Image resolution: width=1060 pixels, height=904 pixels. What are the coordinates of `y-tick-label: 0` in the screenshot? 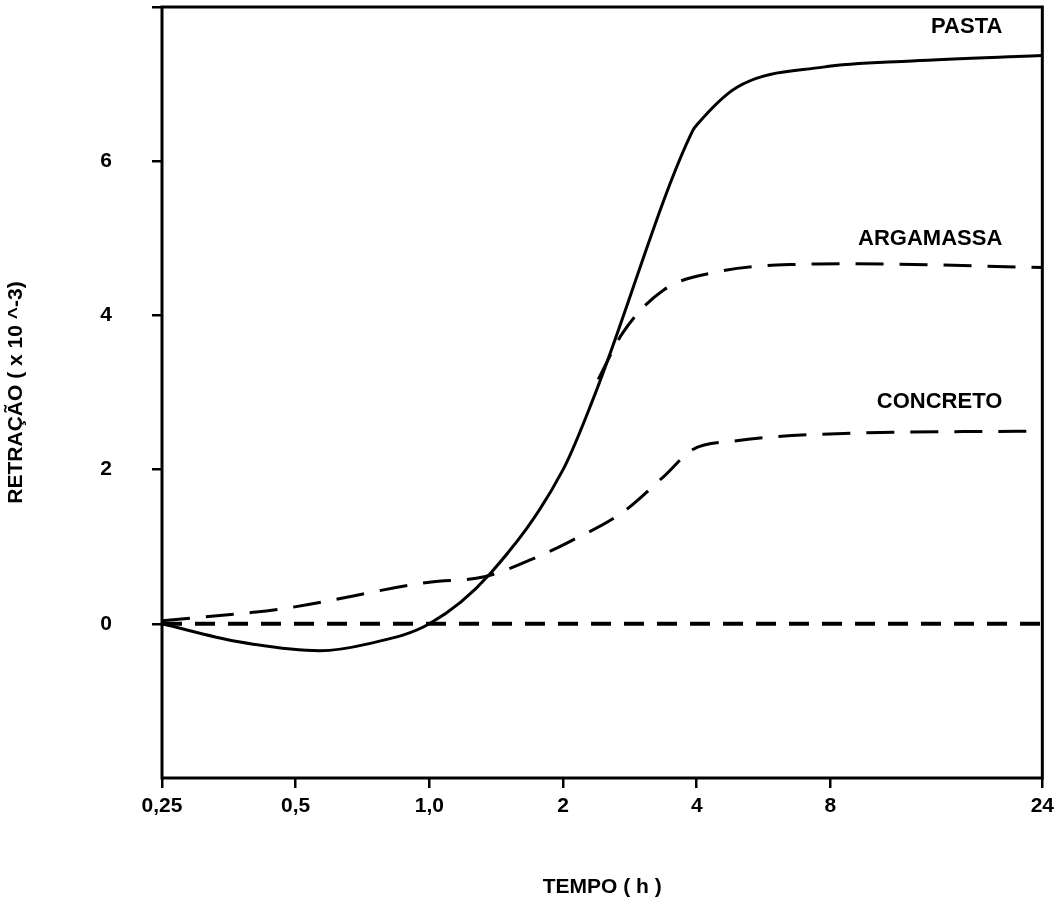 It's located at (106, 622).